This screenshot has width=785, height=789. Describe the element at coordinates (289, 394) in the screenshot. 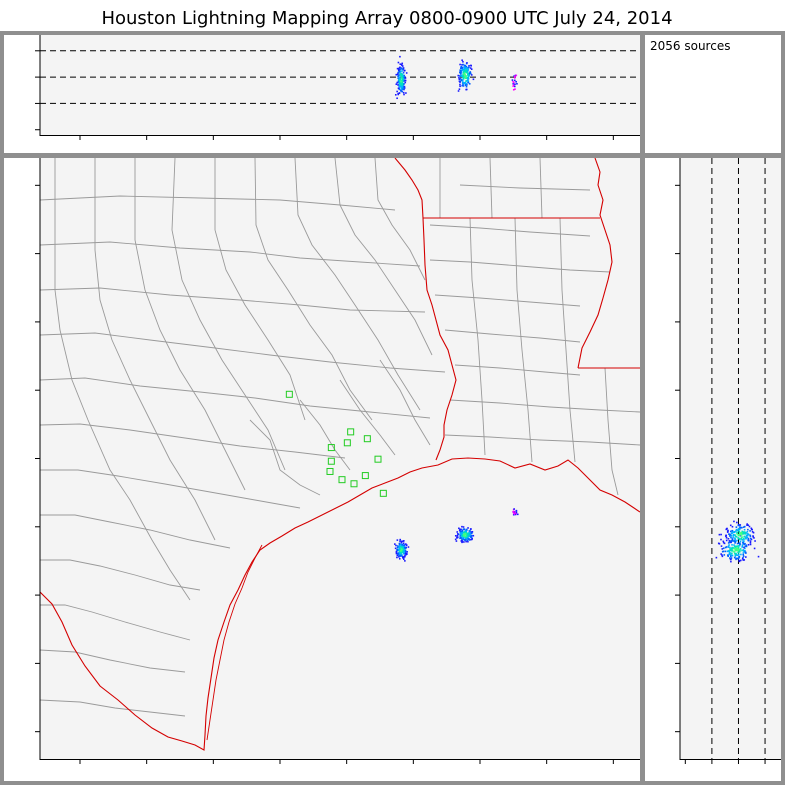

I see `station-marker` at that location.